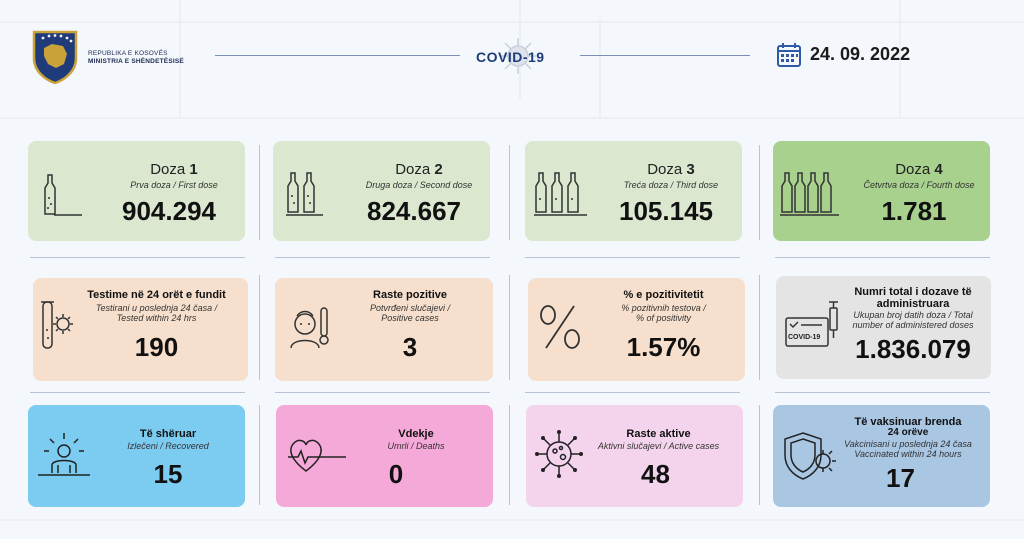  I want to click on dose-2-value: 824.667, so click(414, 211).